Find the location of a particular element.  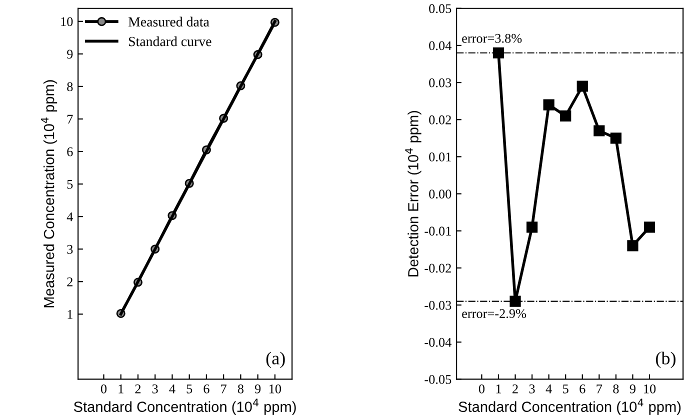

ref-line-label: error=-2.9% is located at coordinates (494, 313).